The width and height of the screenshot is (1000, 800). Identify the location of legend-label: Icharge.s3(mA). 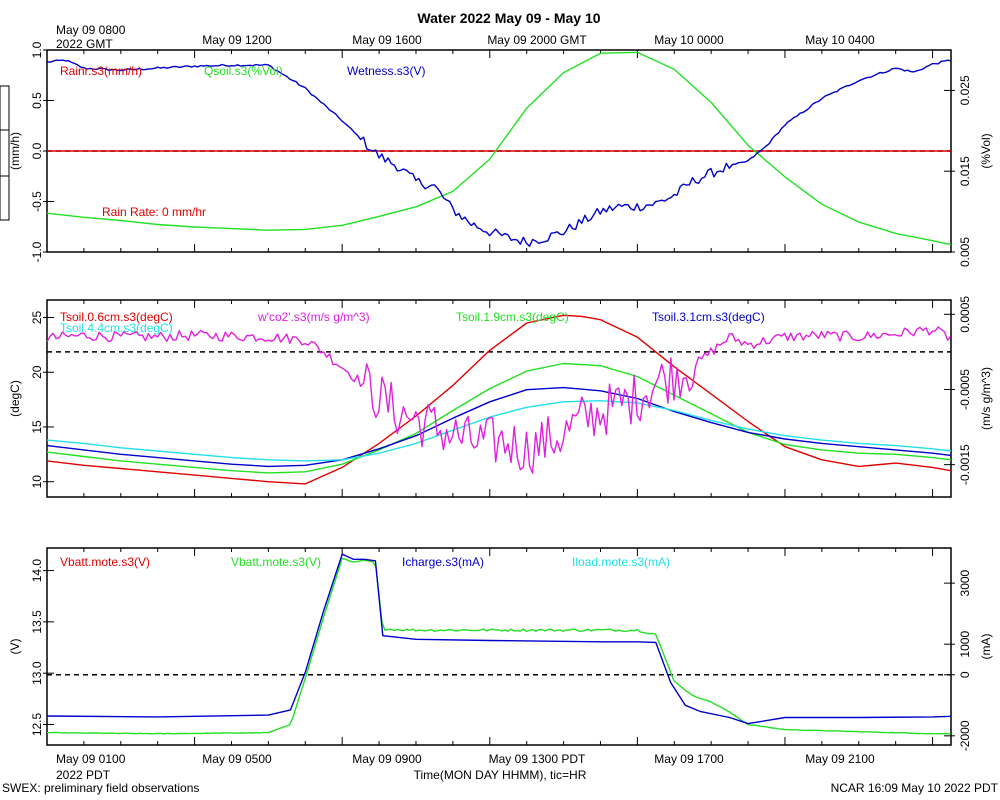
(443, 562).